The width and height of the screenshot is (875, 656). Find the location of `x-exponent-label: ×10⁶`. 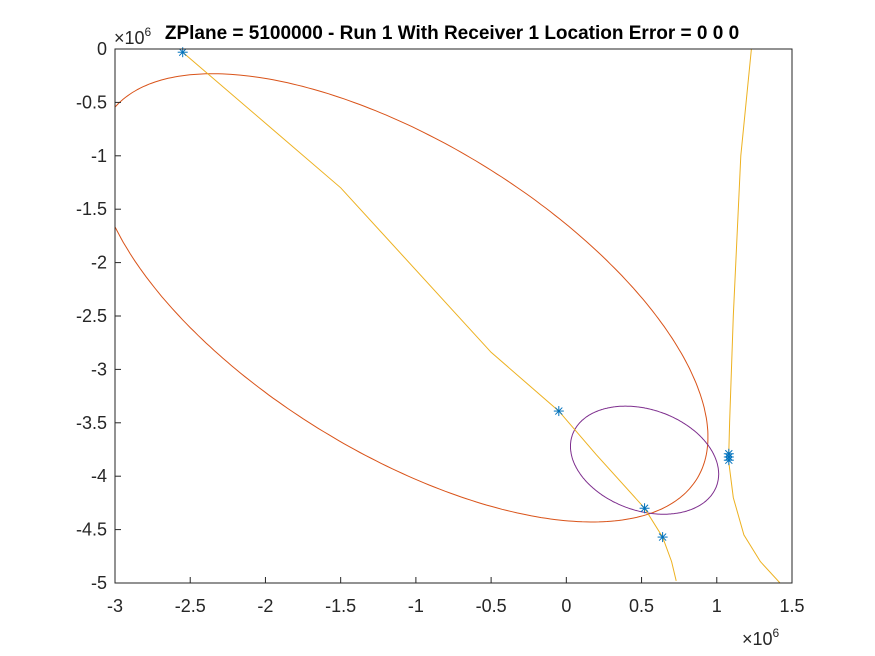

x-exponent-label: ×10⁶ is located at coordinates (761, 637).